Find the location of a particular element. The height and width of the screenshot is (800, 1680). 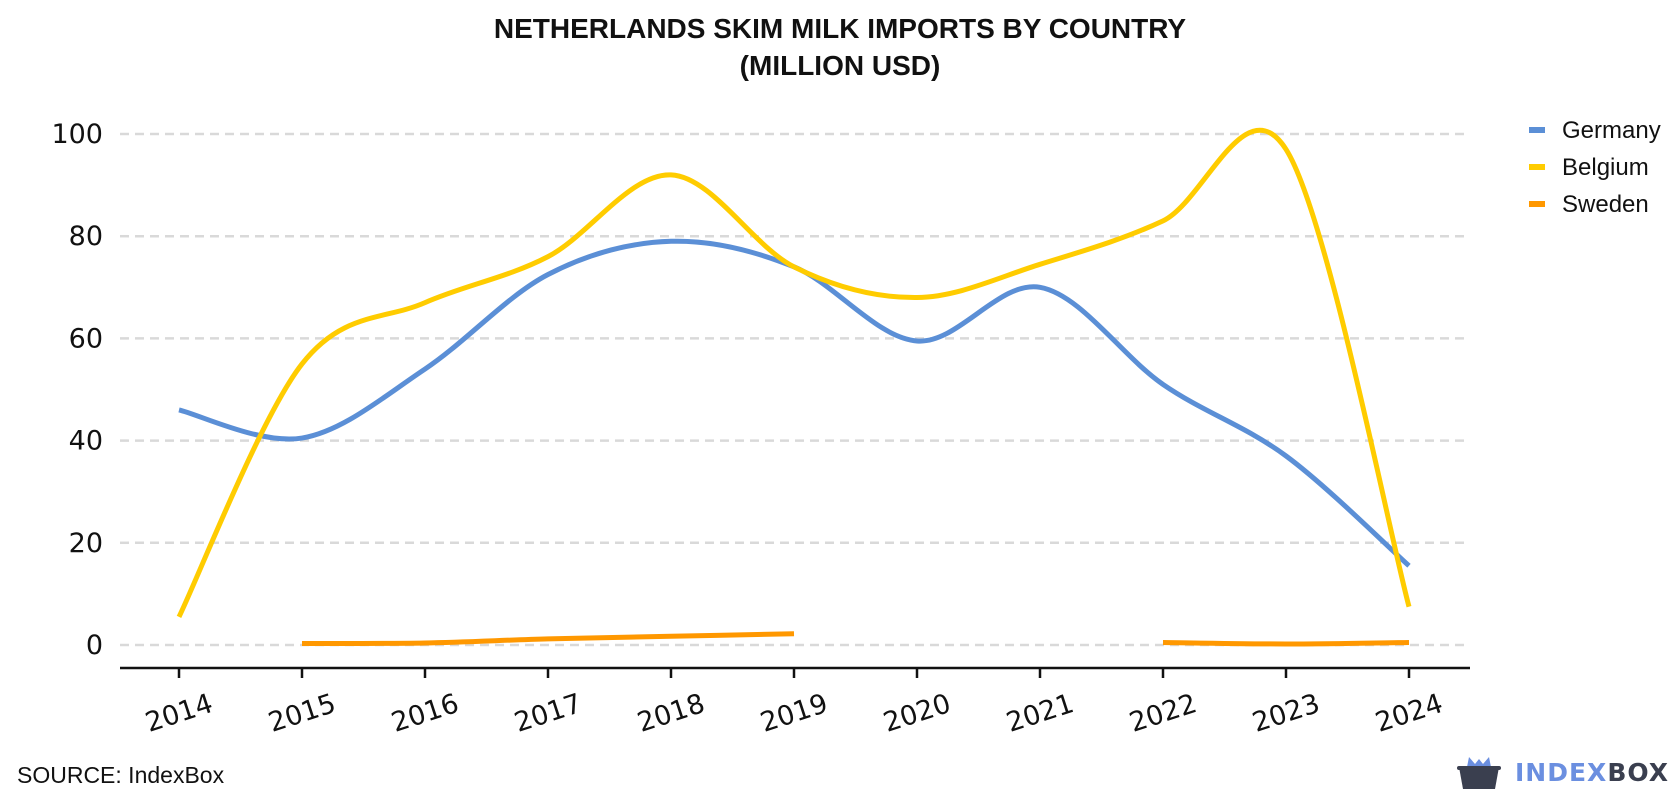

legend-label-germany: Germany is located at coordinates (1611, 130).